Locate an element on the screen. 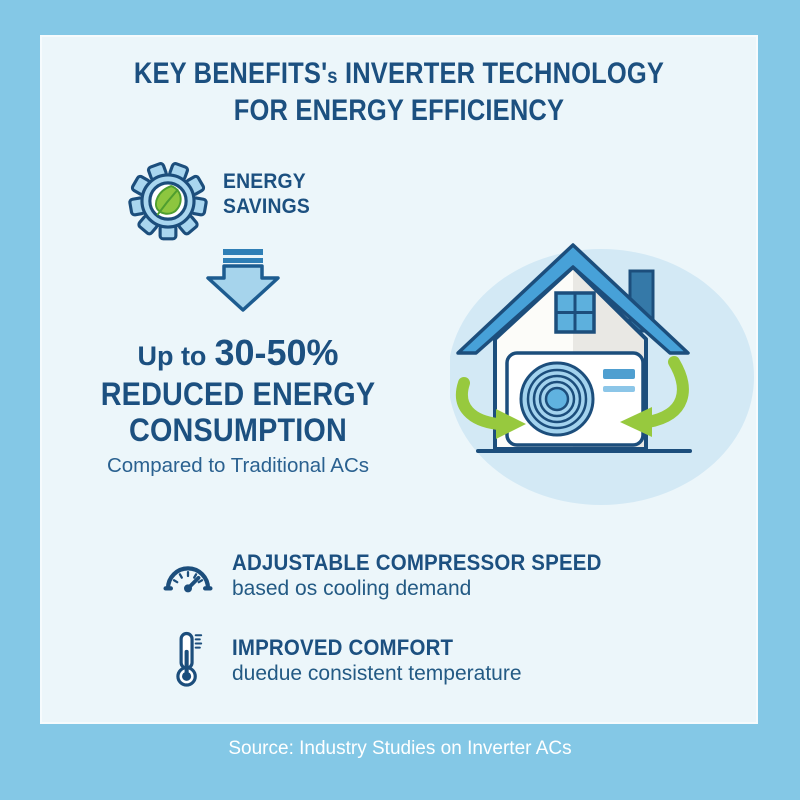 The image size is (800, 800). reduction-note: Compared to Traditional ACs is located at coordinates (238, 465).